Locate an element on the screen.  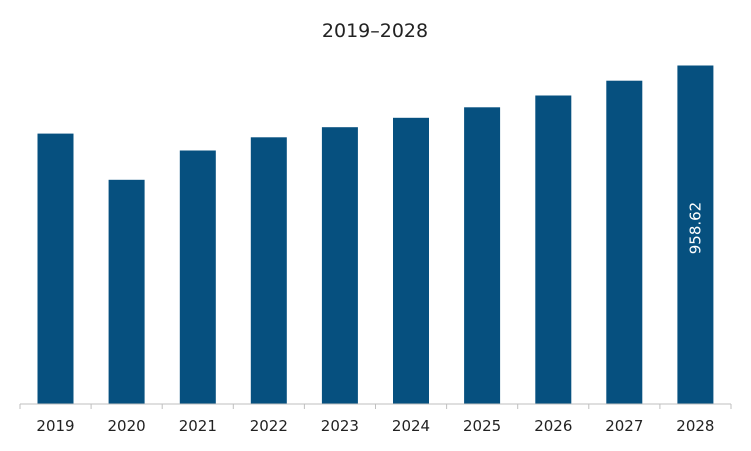
chart-title: 2019–2028 is located at coordinates (375, 31).